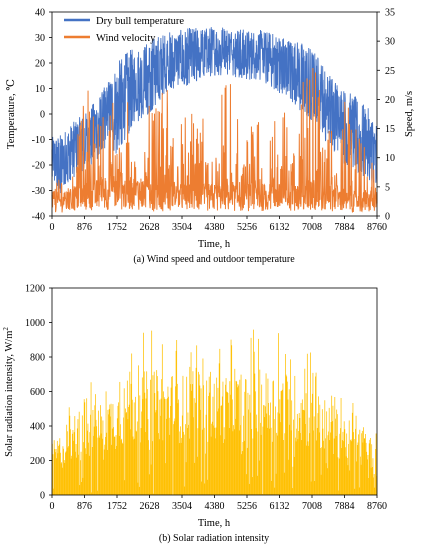 This screenshot has height=550, width=421. What do you see at coordinates (214, 259) in the screenshot?
I see `chart-a-caption: (a) Wind speed and outdoor temperature` at bounding box center [214, 259].